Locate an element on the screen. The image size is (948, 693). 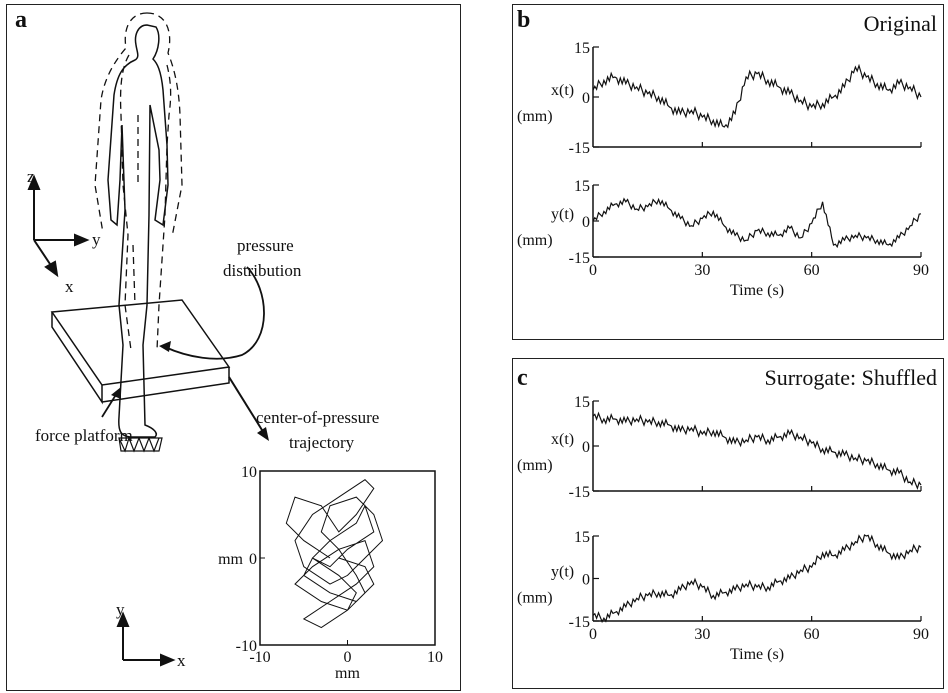
c-yt-ytick-label: 15 is located at coordinates (582, 537).